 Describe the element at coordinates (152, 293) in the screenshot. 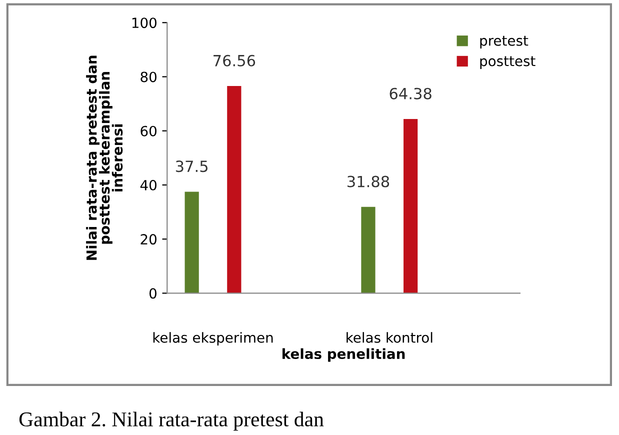

I see `y-tick-label: 0` at that location.